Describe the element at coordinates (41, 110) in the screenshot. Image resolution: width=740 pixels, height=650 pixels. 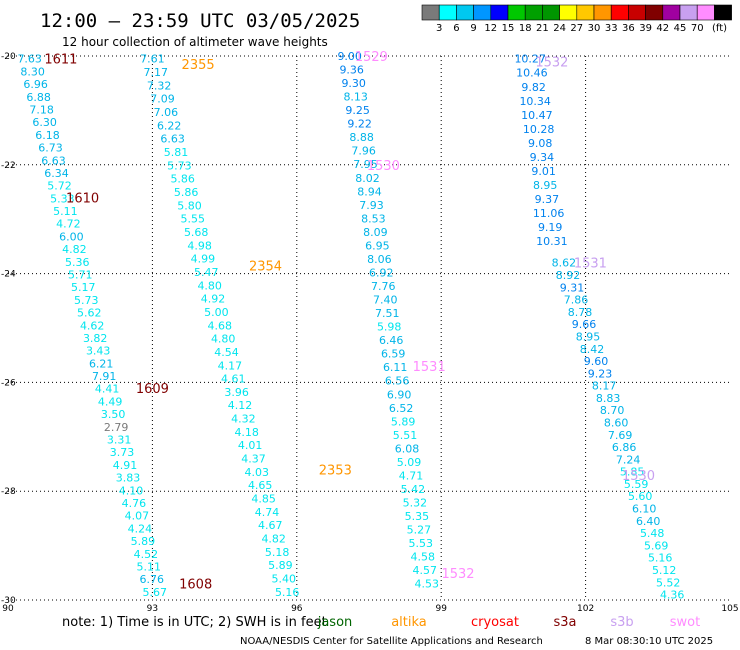
I see `data-point: 7.18` at that location.